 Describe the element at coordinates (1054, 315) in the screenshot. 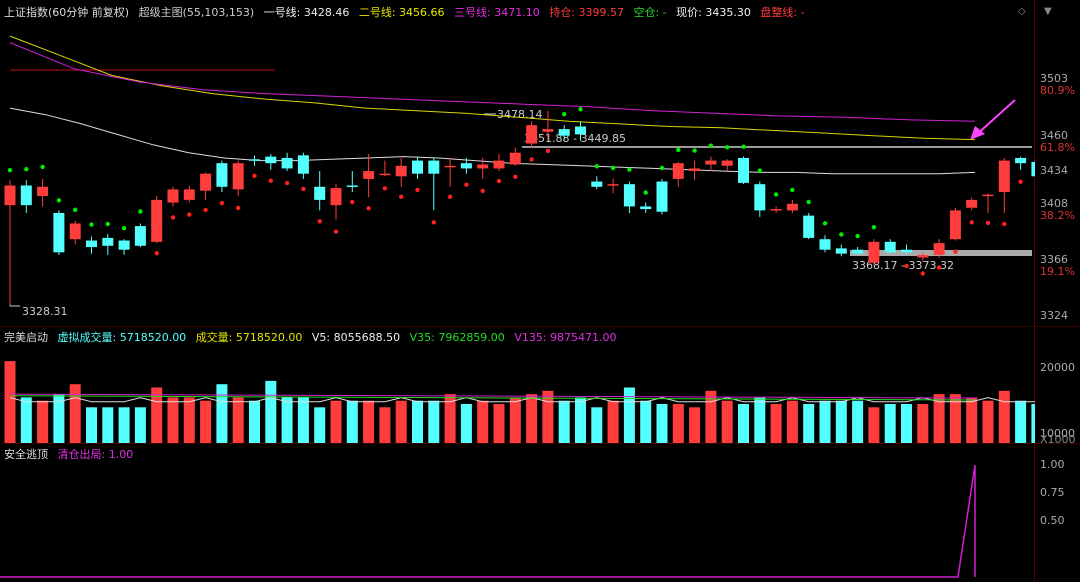

I see `price-tick: 3324` at that location.